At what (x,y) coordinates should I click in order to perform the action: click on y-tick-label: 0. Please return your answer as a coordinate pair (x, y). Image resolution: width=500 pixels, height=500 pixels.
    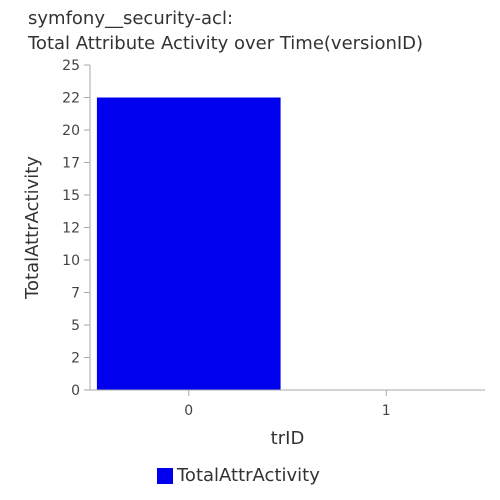
    Looking at the image, I should click on (75, 391).